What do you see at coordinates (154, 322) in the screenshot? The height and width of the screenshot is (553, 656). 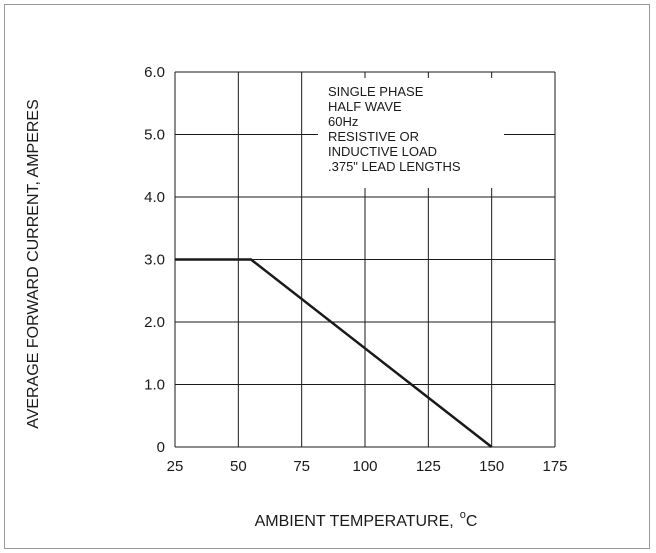 I see `y-tick-label-2: 2.0` at bounding box center [154, 322].